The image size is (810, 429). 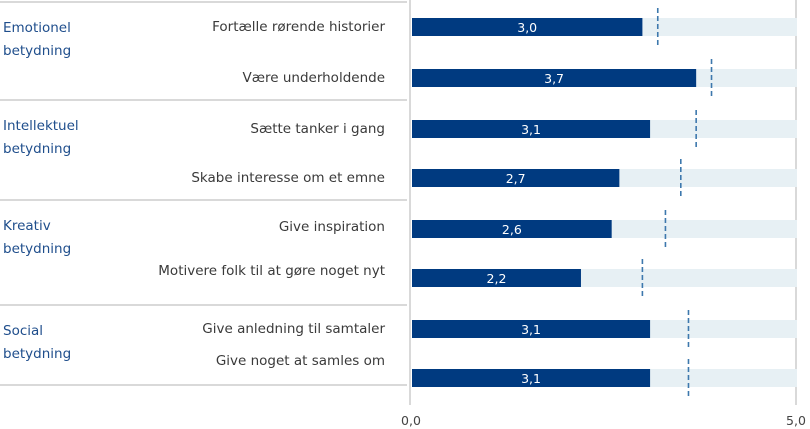 I want to click on category-label: Give anledning til samtaler, so click(x=293, y=329).